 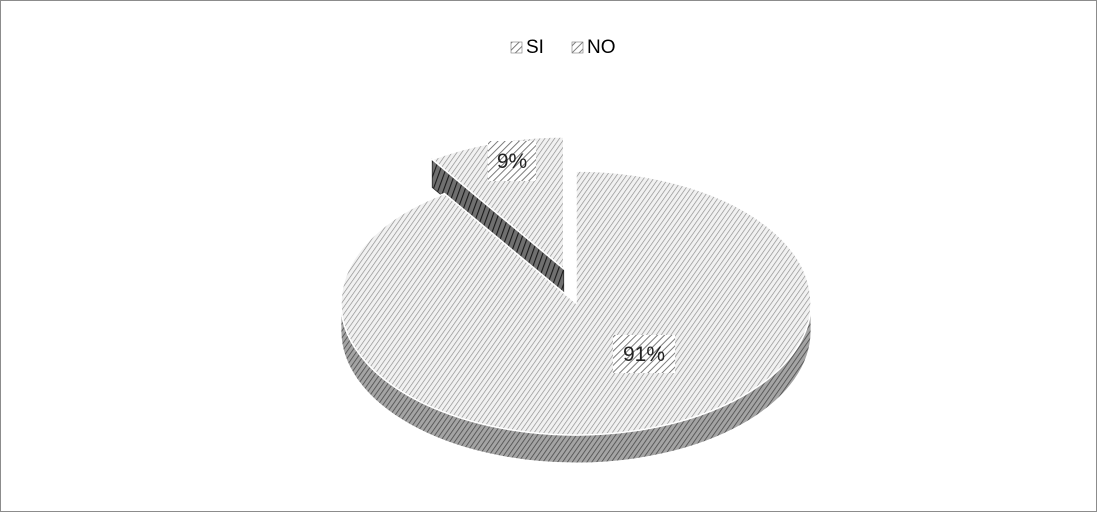 What do you see at coordinates (516, 47) in the screenshot?
I see `legend-swatch-si` at bounding box center [516, 47].